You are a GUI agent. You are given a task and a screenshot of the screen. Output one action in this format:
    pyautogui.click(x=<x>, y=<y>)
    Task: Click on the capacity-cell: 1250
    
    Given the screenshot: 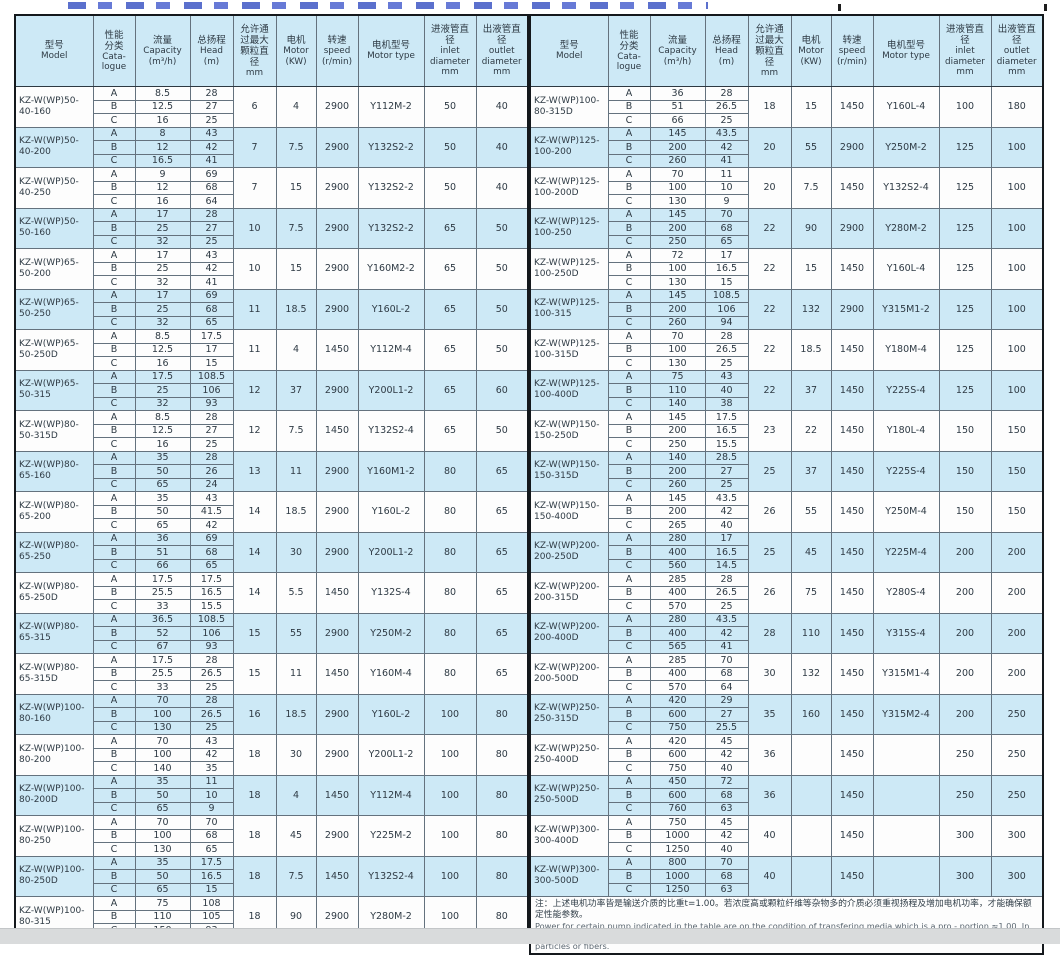 What is the action you would take?
    pyautogui.click(x=677, y=889)
    